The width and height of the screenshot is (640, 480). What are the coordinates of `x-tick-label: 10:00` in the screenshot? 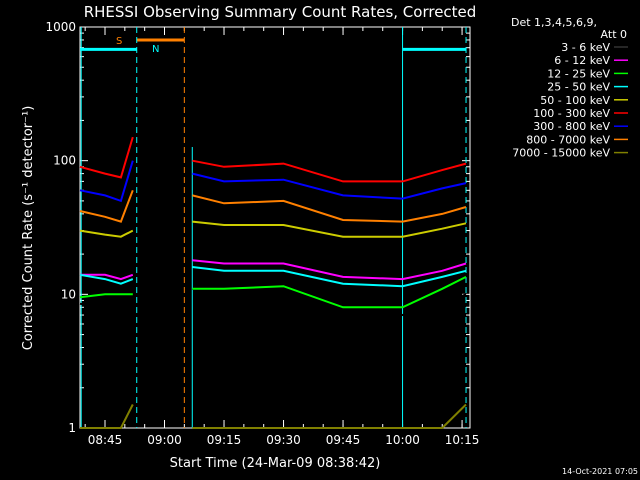 It's located at (402, 440).